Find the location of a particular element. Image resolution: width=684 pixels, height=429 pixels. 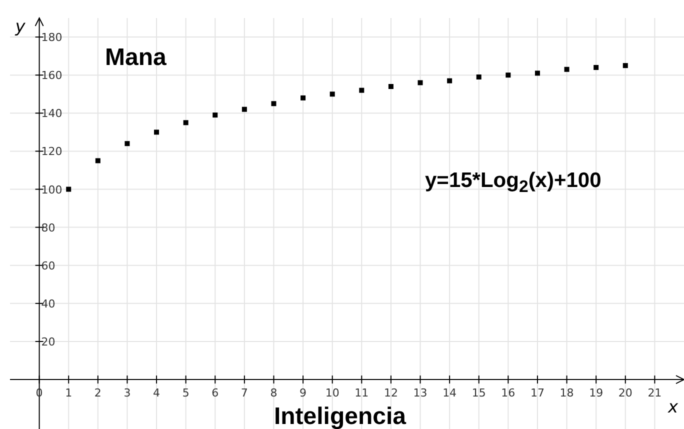

x-tick-label: 8 is located at coordinates (274, 393).